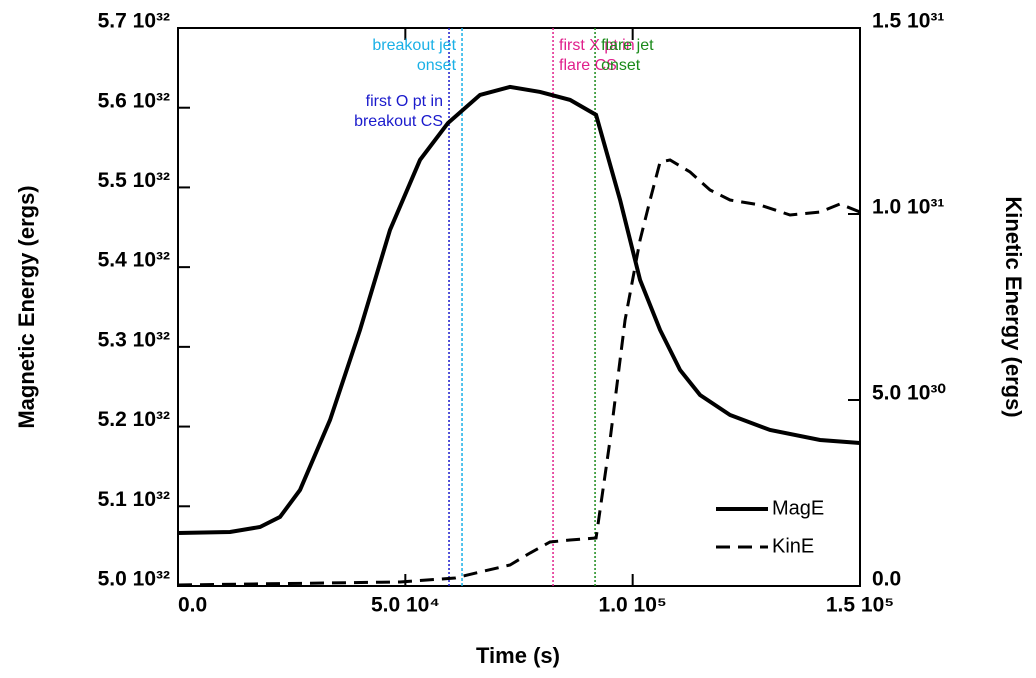  I want to click on y-tick-label: 5.4 10³², so click(134, 260).